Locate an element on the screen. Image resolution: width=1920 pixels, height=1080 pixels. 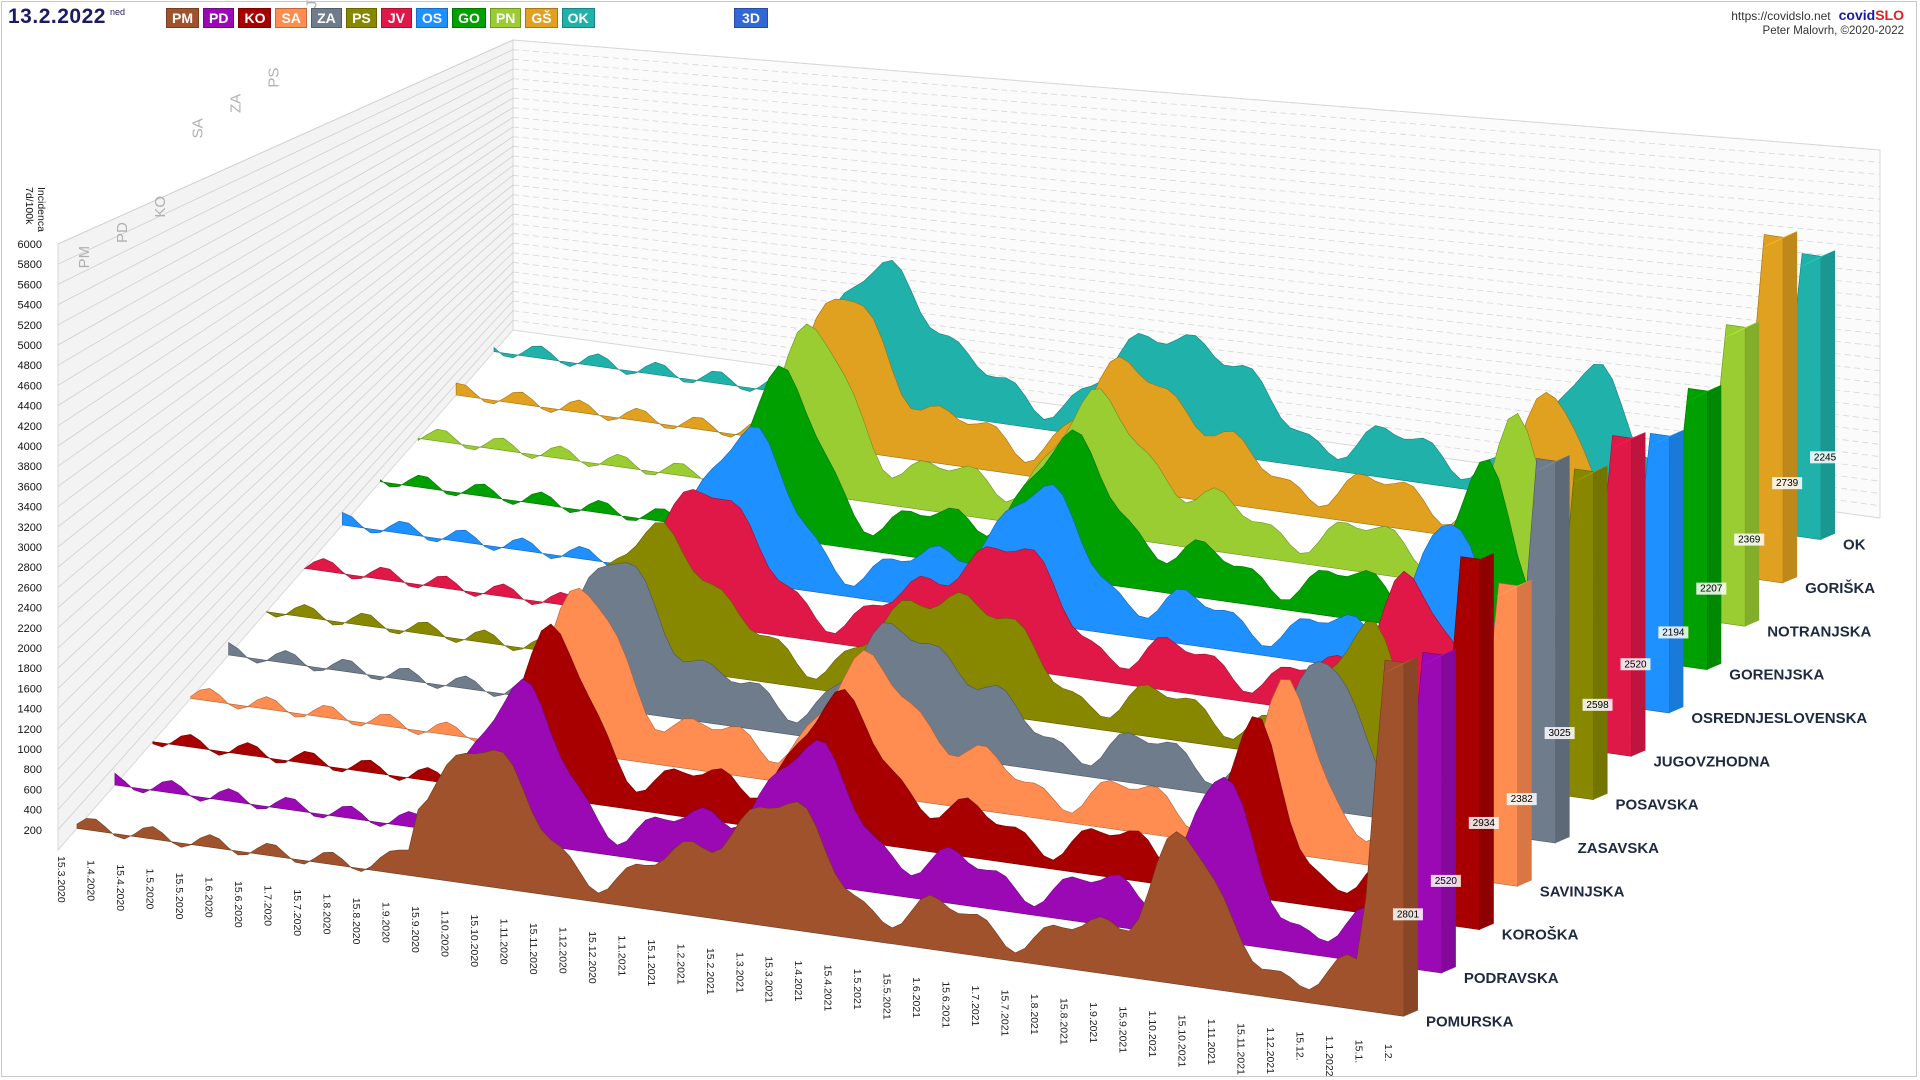
region-name-sa: SAVINJSKA is located at coordinates (1582, 891).